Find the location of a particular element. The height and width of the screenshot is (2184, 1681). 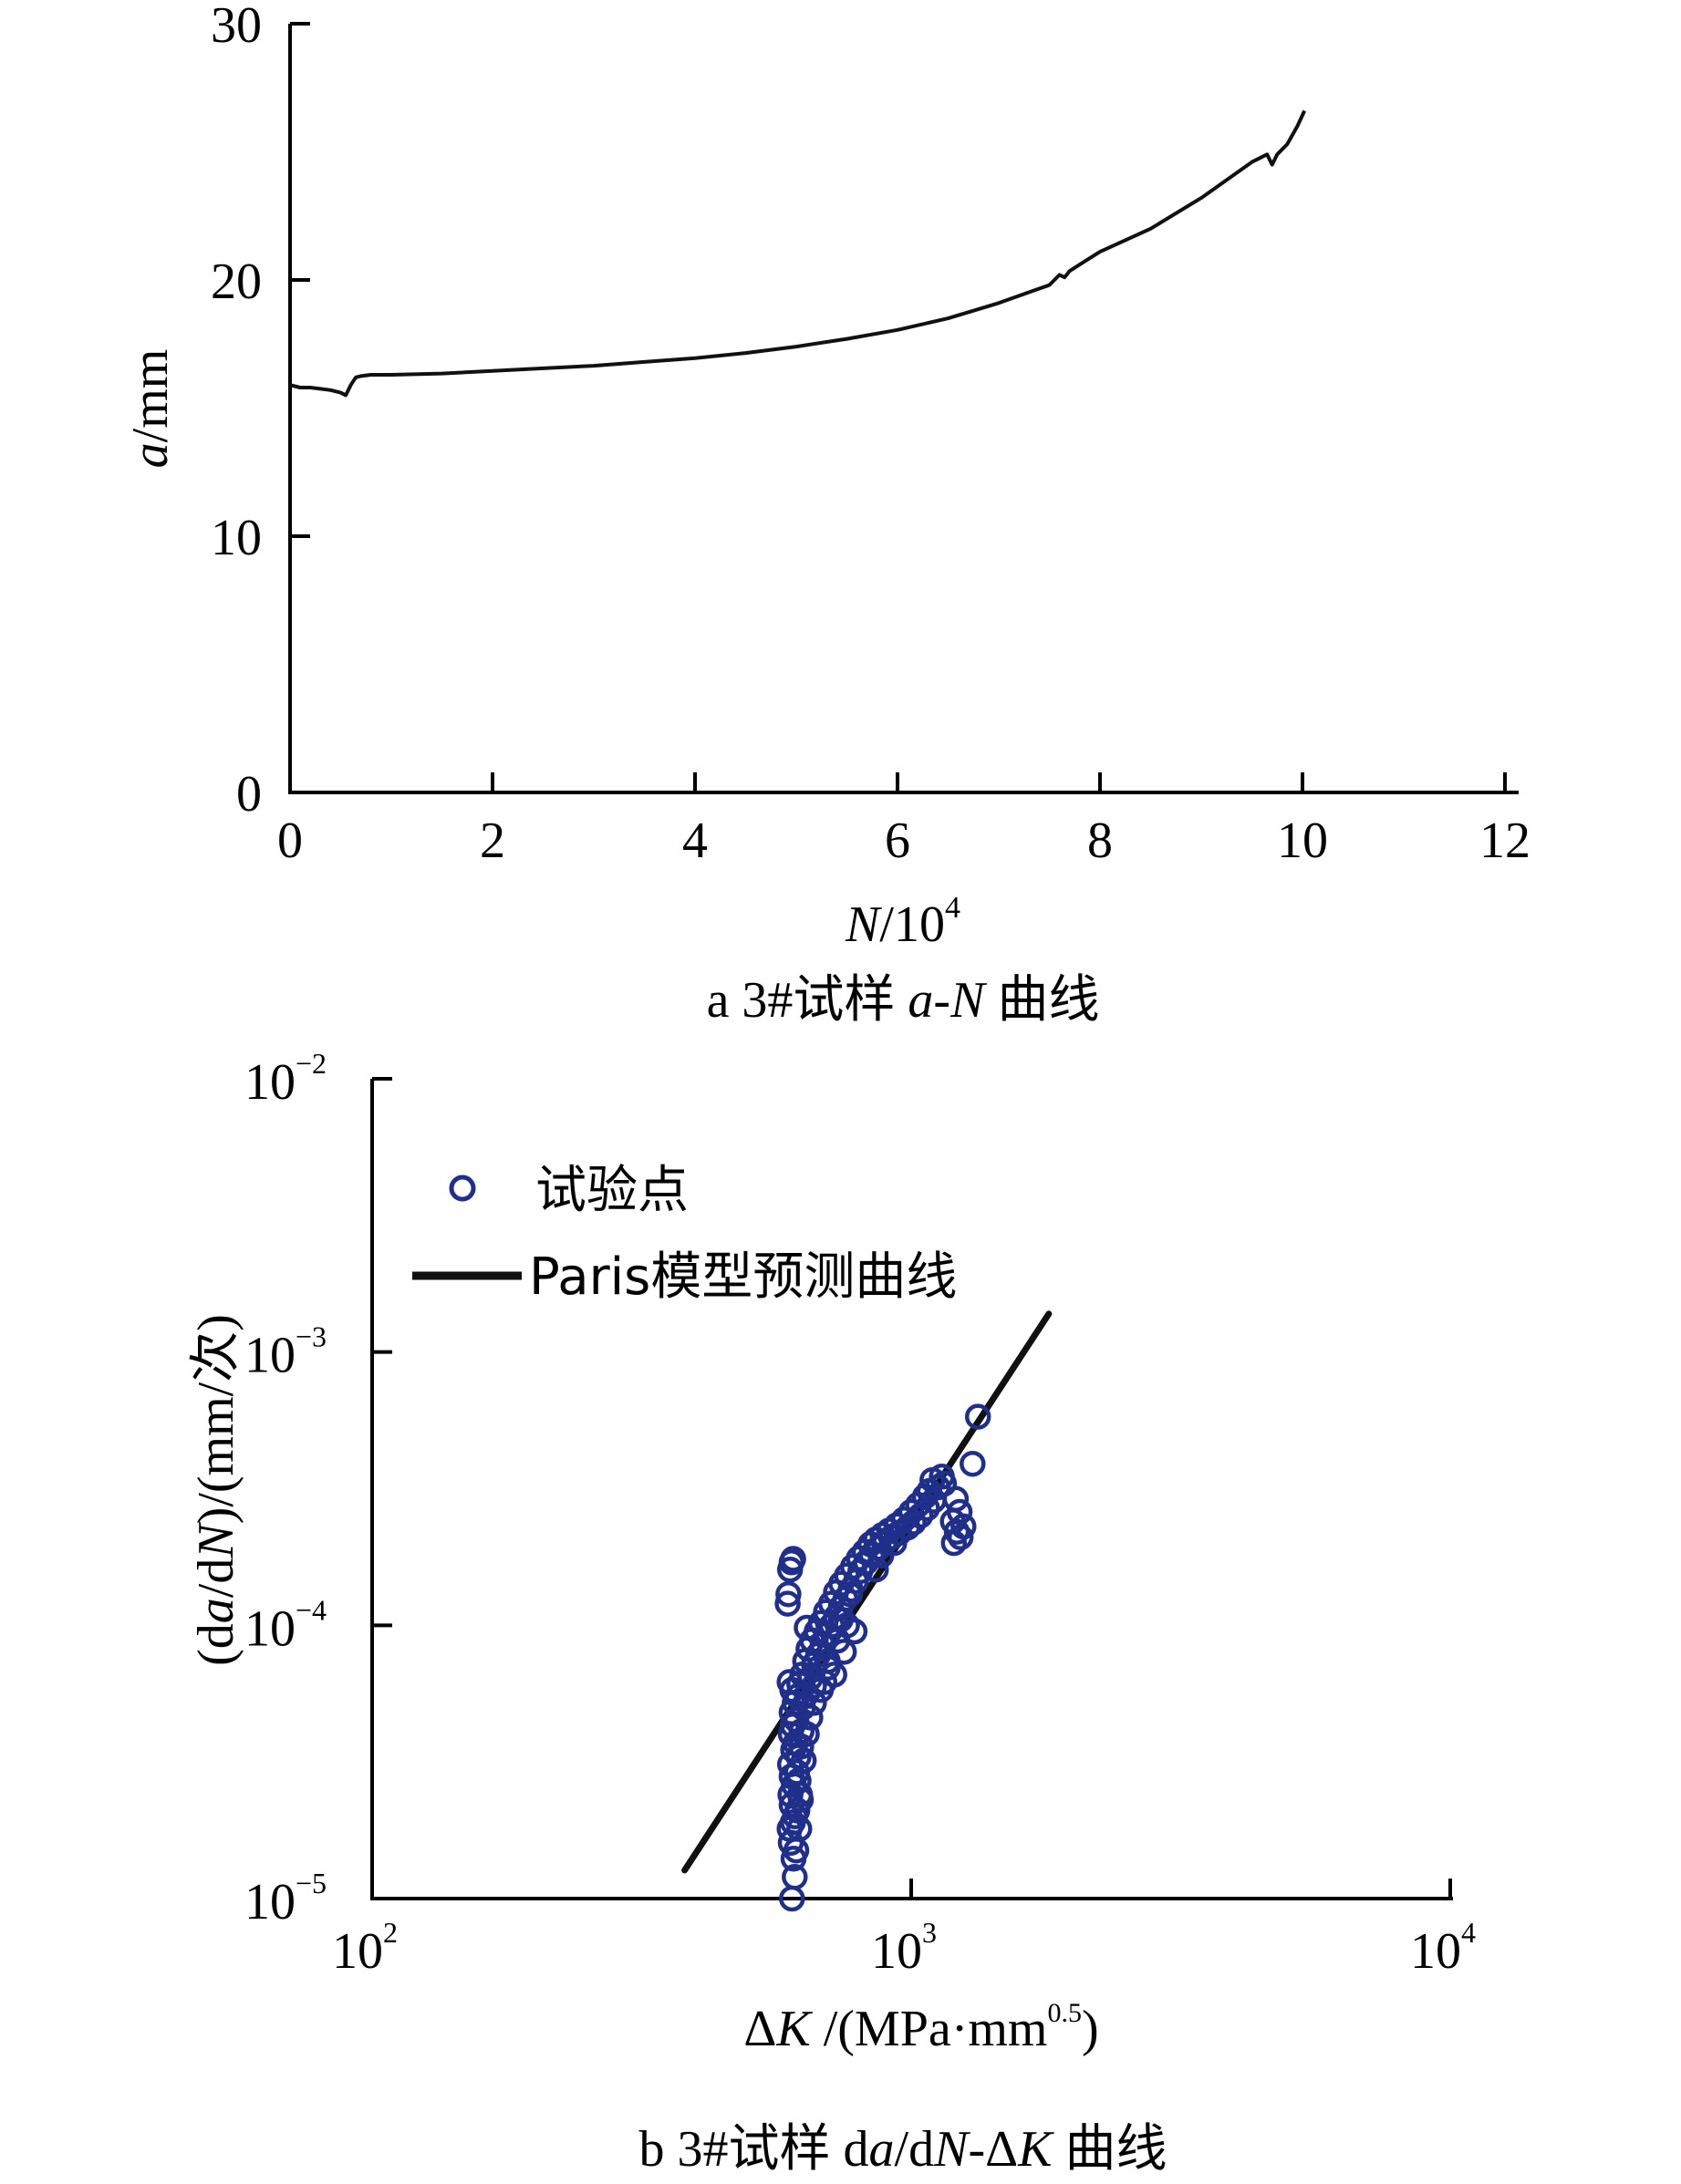

chart-a-y-tick-label: 0 is located at coordinates (249, 795).